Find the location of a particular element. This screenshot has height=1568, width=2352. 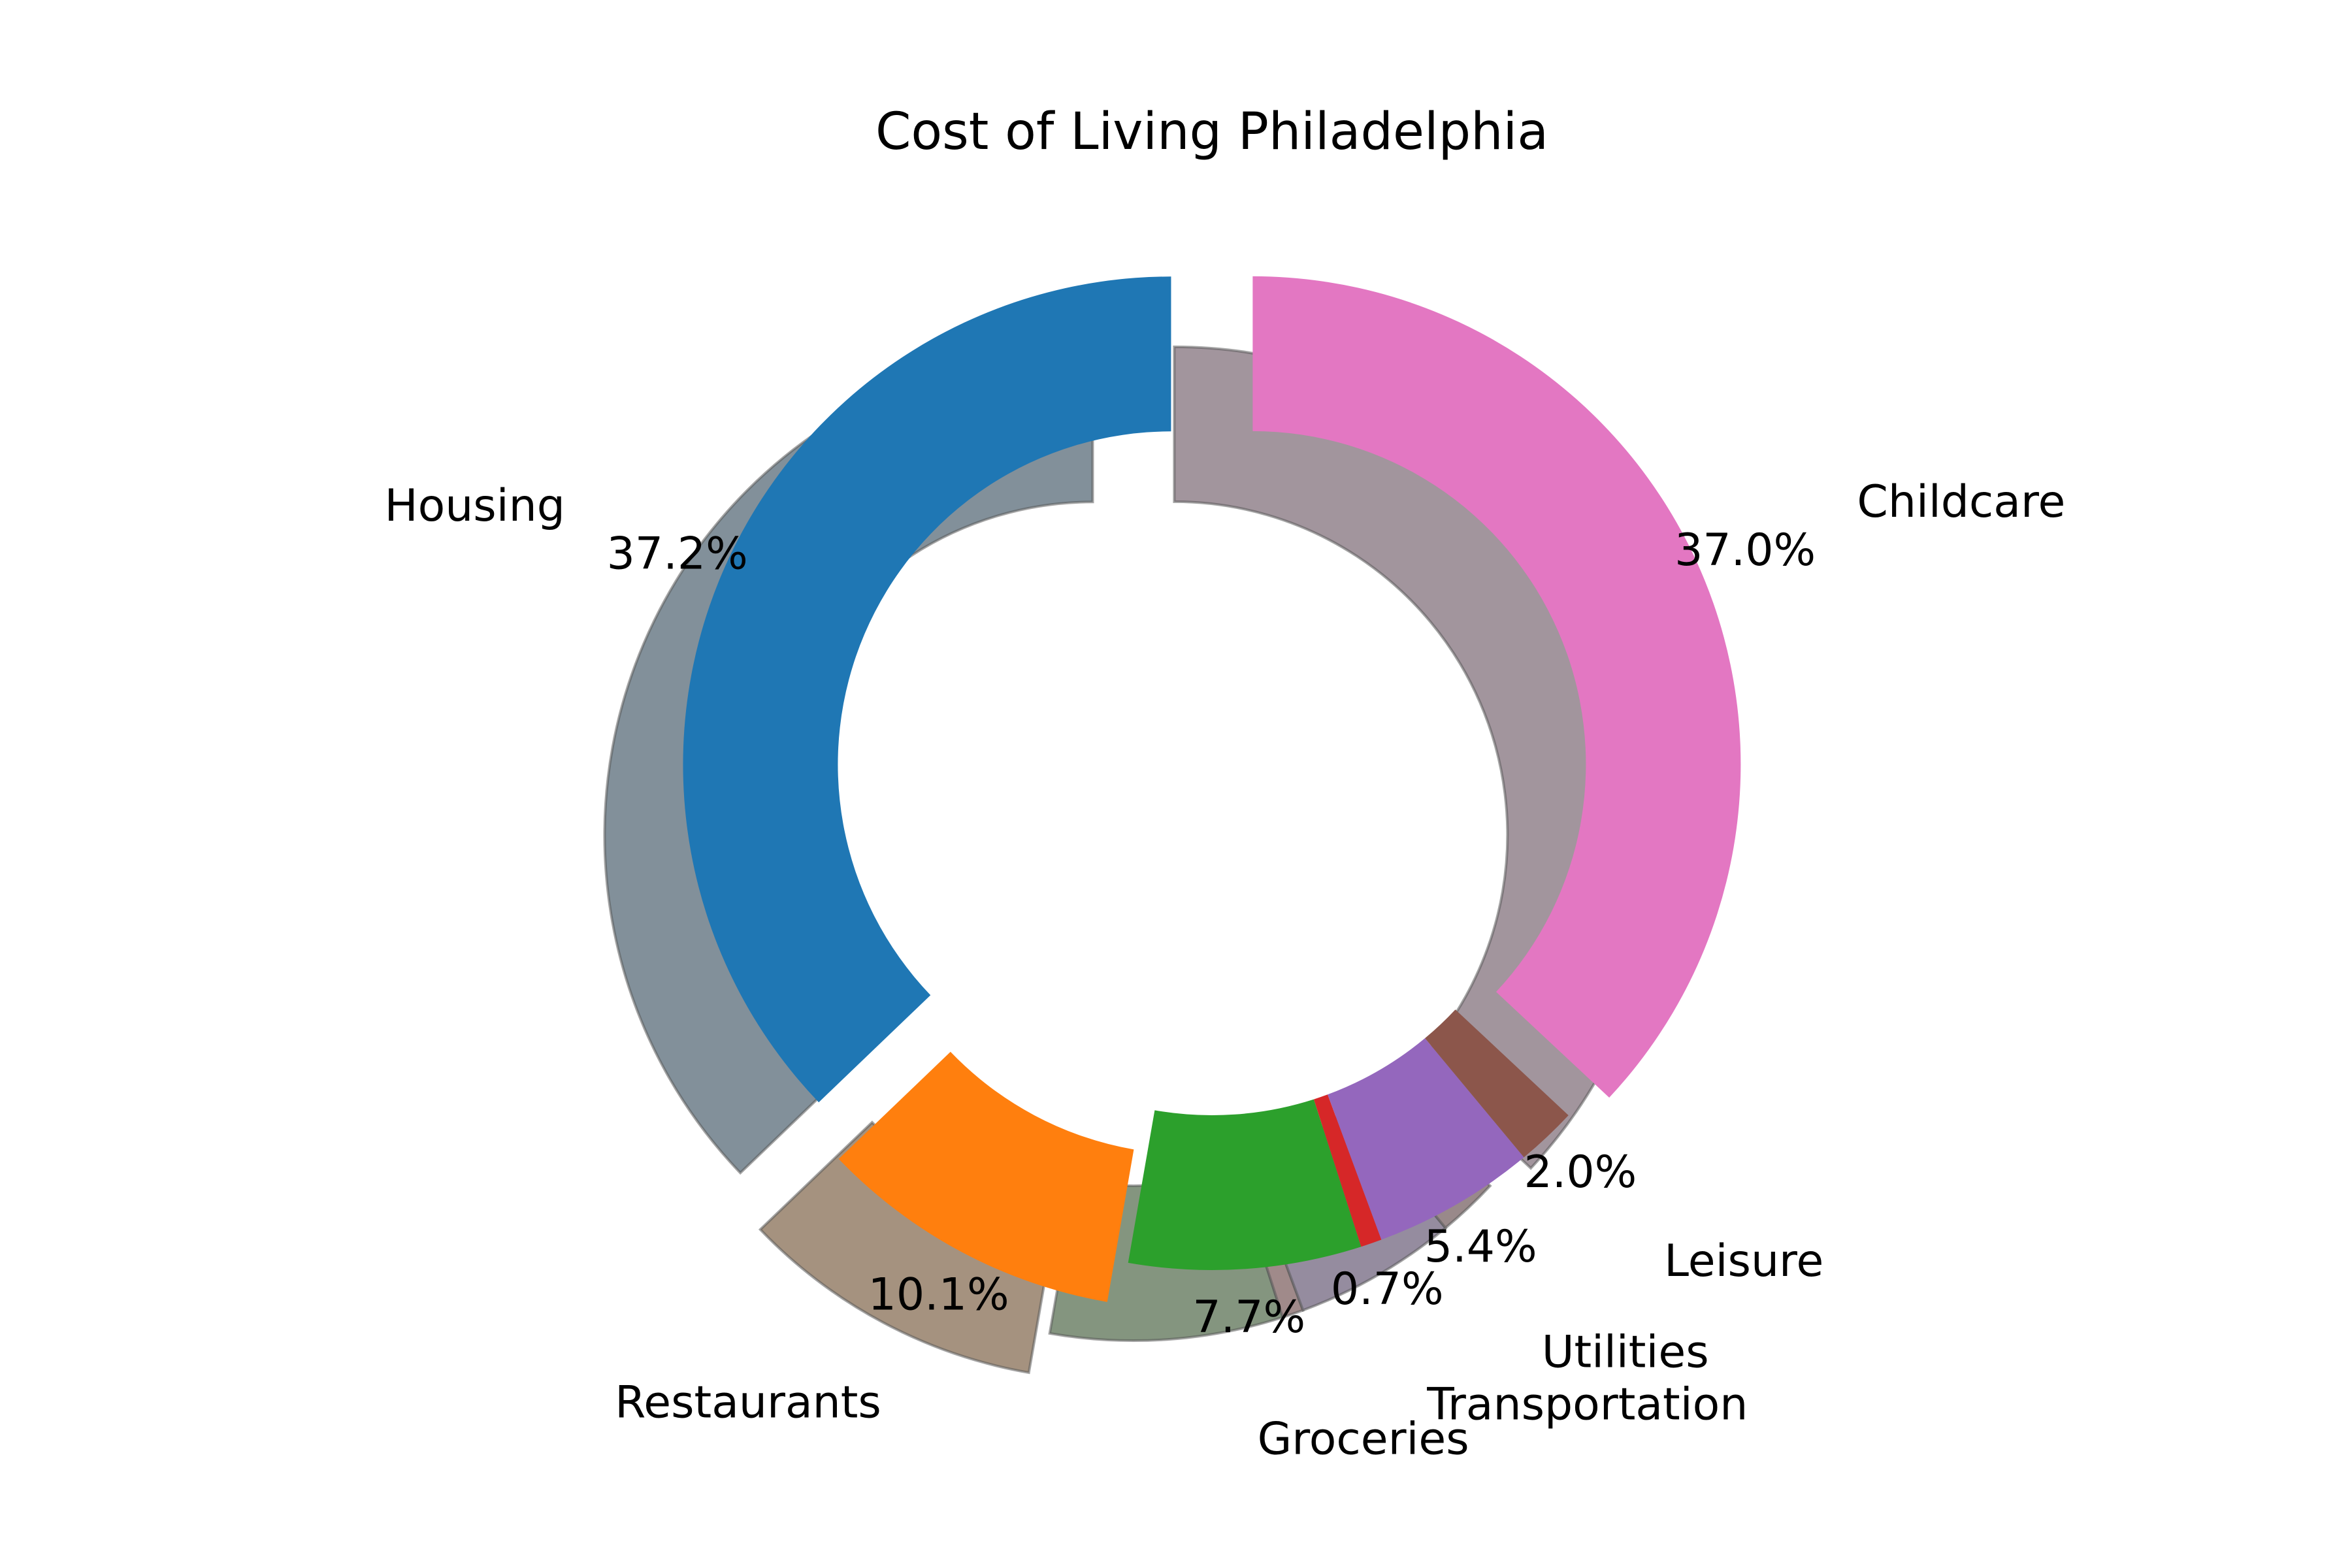

pct-label-childcare: 37.0% is located at coordinates (1745, 550).